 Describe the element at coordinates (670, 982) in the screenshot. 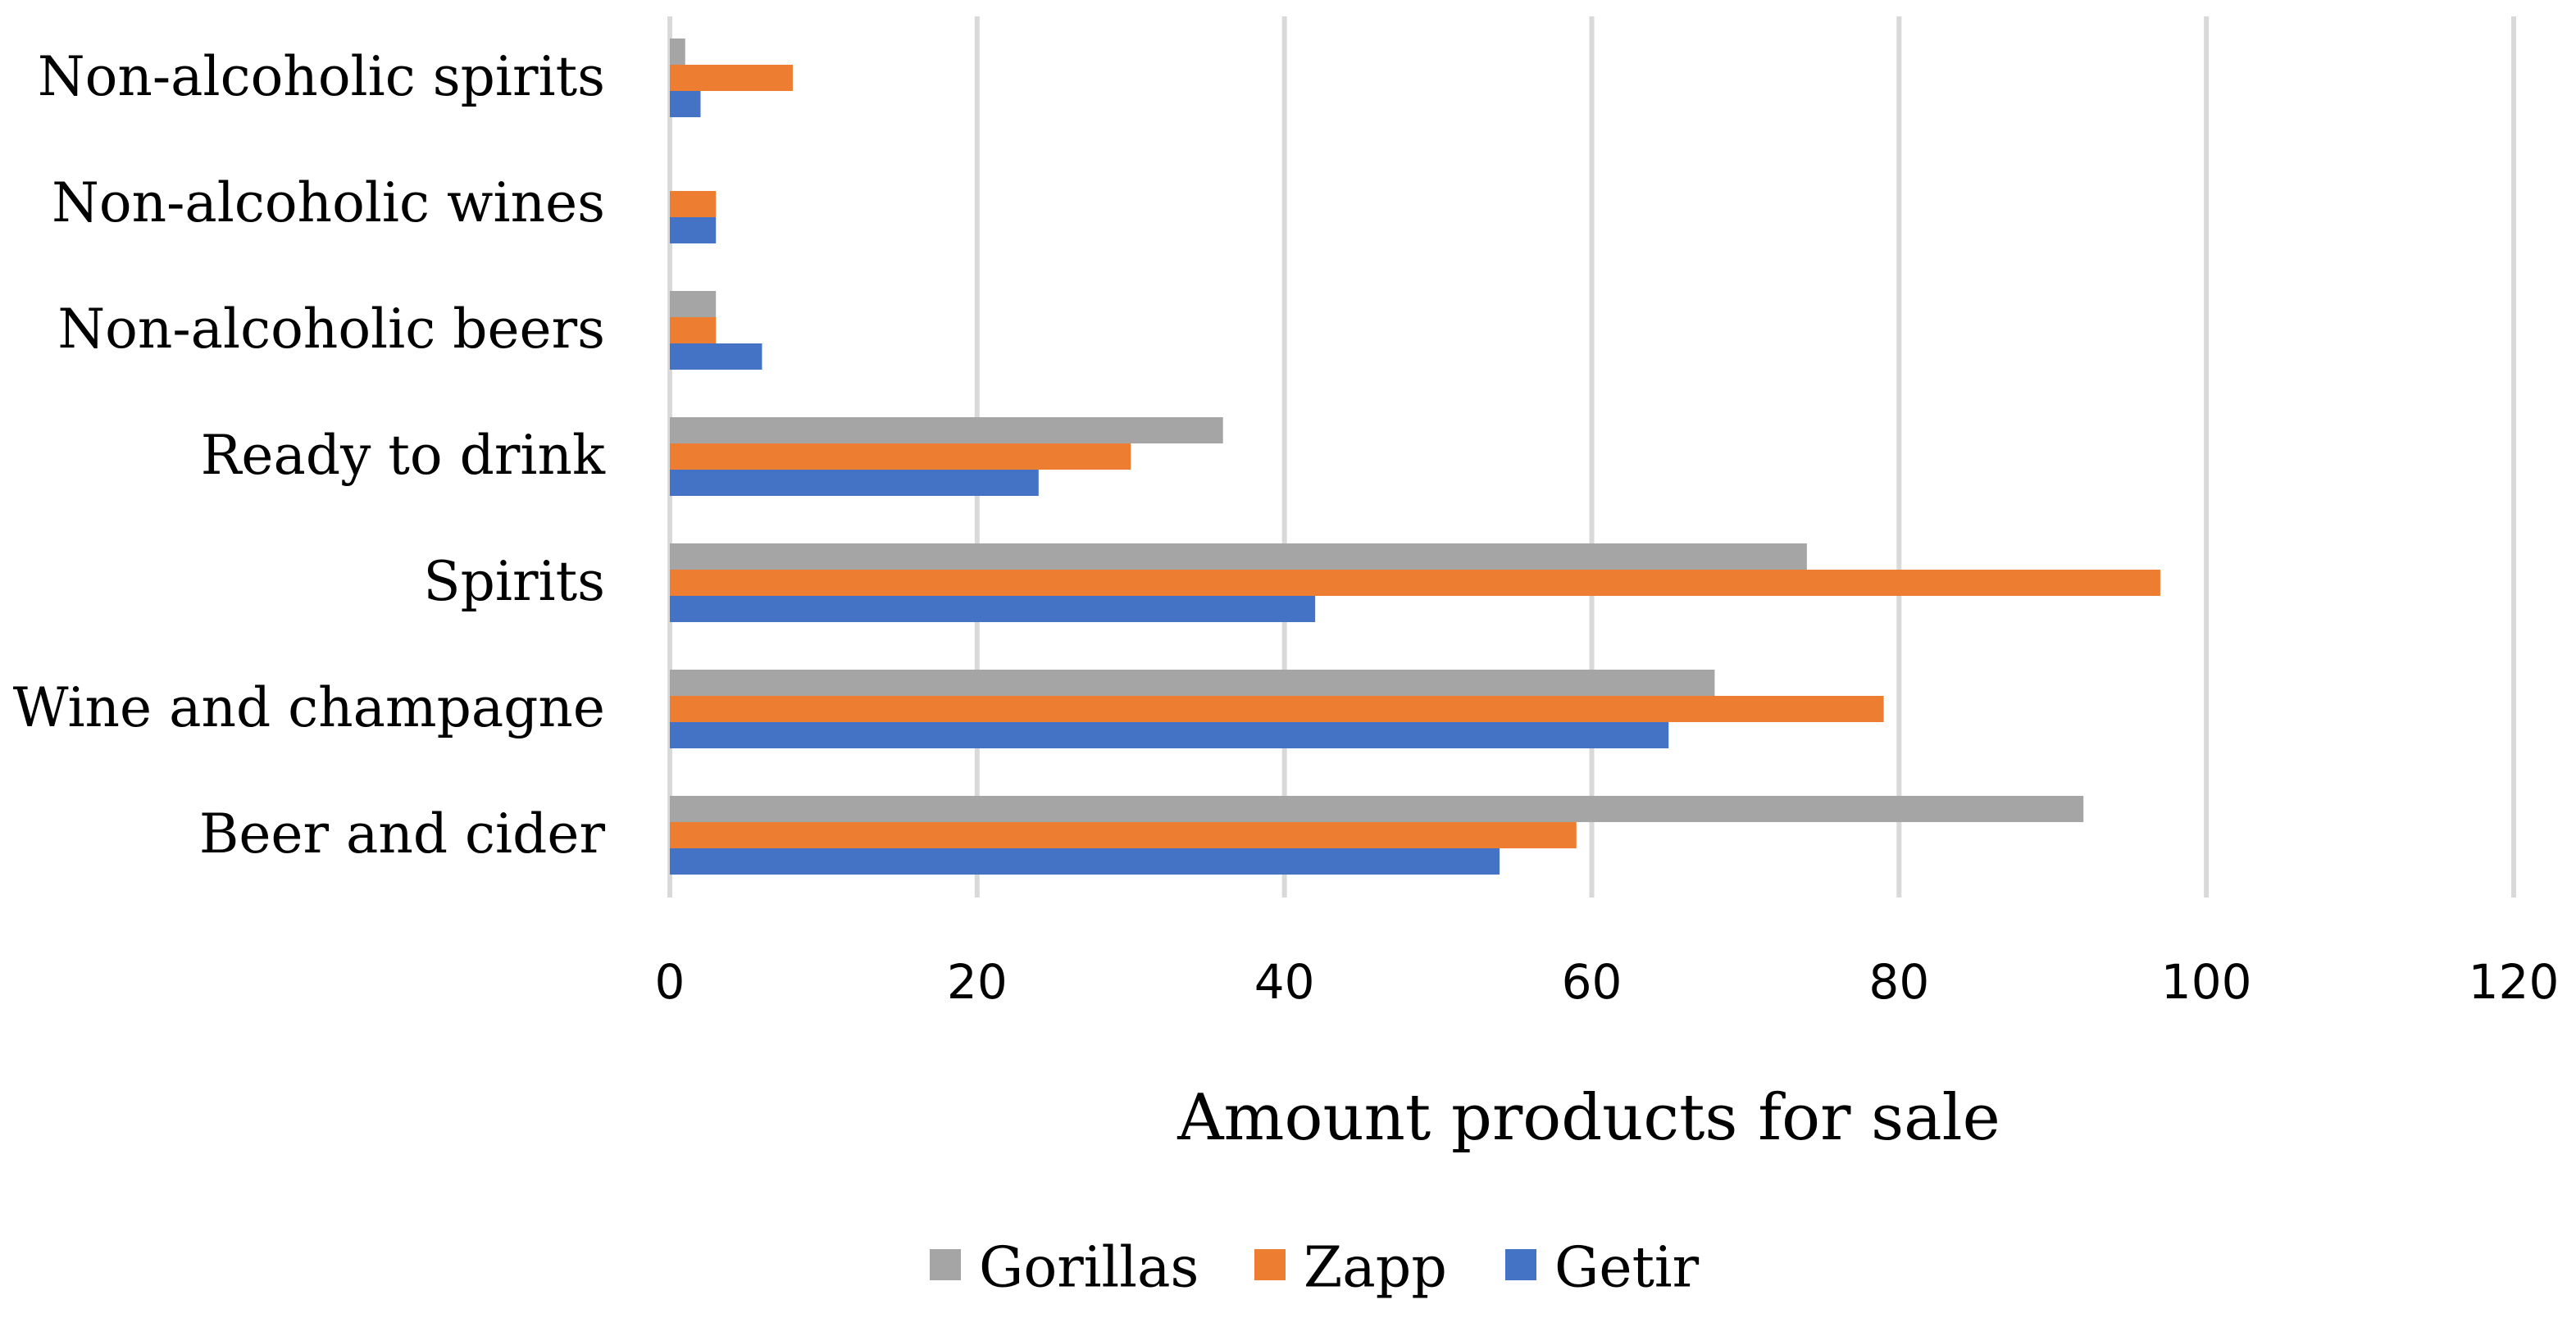

I see `x-tick-label: 0` at that location.